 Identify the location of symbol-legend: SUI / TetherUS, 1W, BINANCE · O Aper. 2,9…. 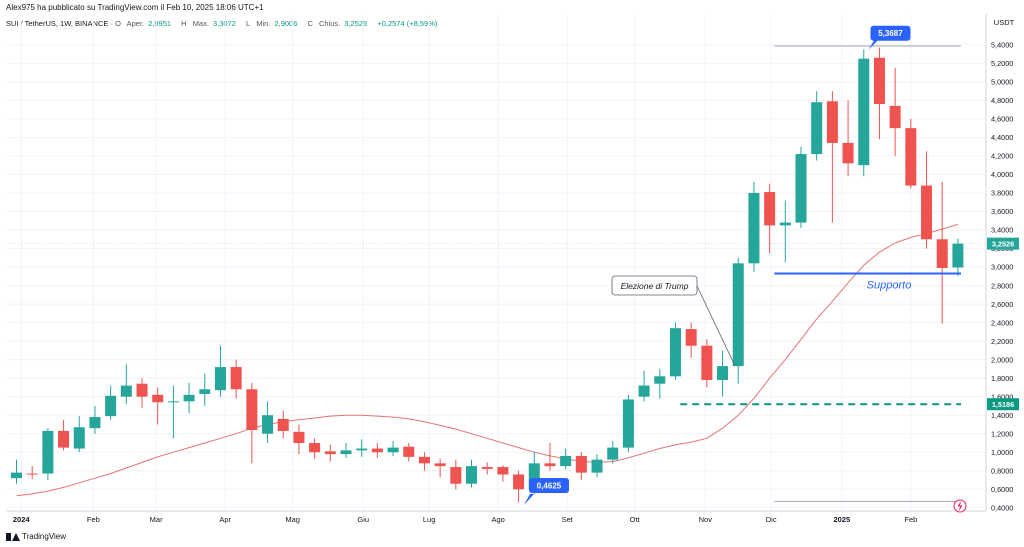
(223, 23).